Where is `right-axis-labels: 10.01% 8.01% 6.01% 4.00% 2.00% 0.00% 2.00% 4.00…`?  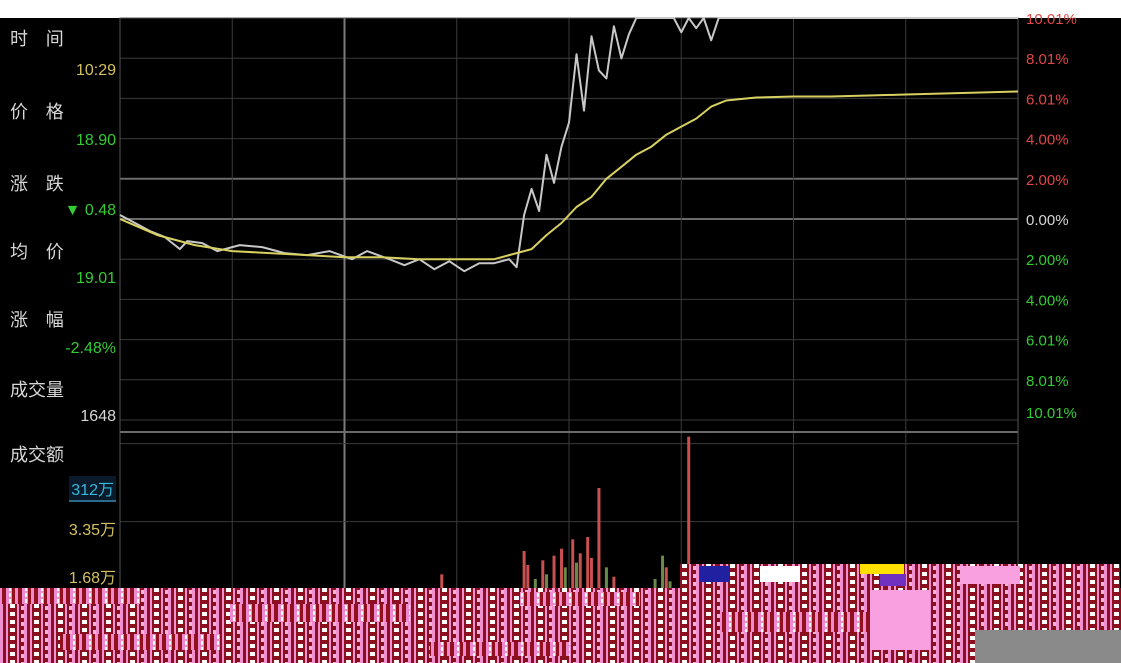
right-axis-labels: 10.01% 8.01% 6.01% 4.00% 2.00% 0.00% 2.00% 4.00… is located at coordinates (1051, 216).